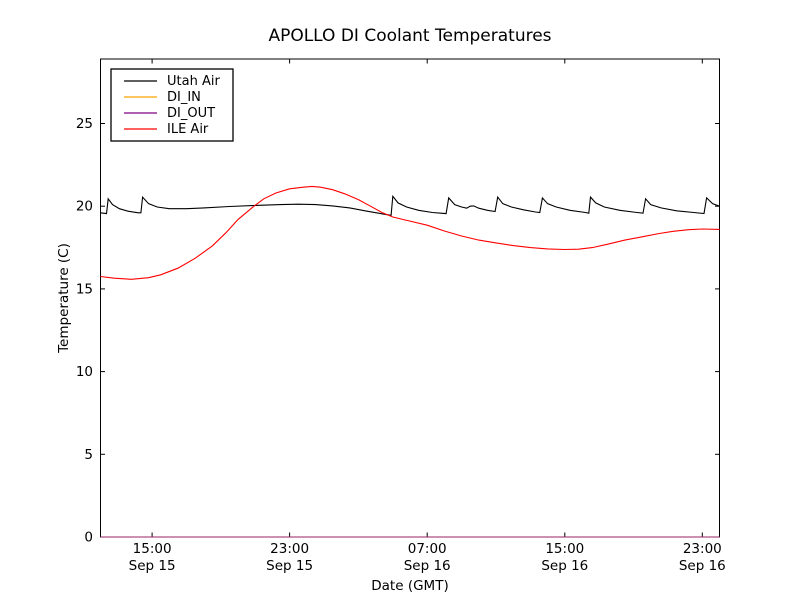 The image size is (800, 600). Describe the element at coordinates (193, 81) in the screenshot. I see `legend-label: Utah Air` at that location.